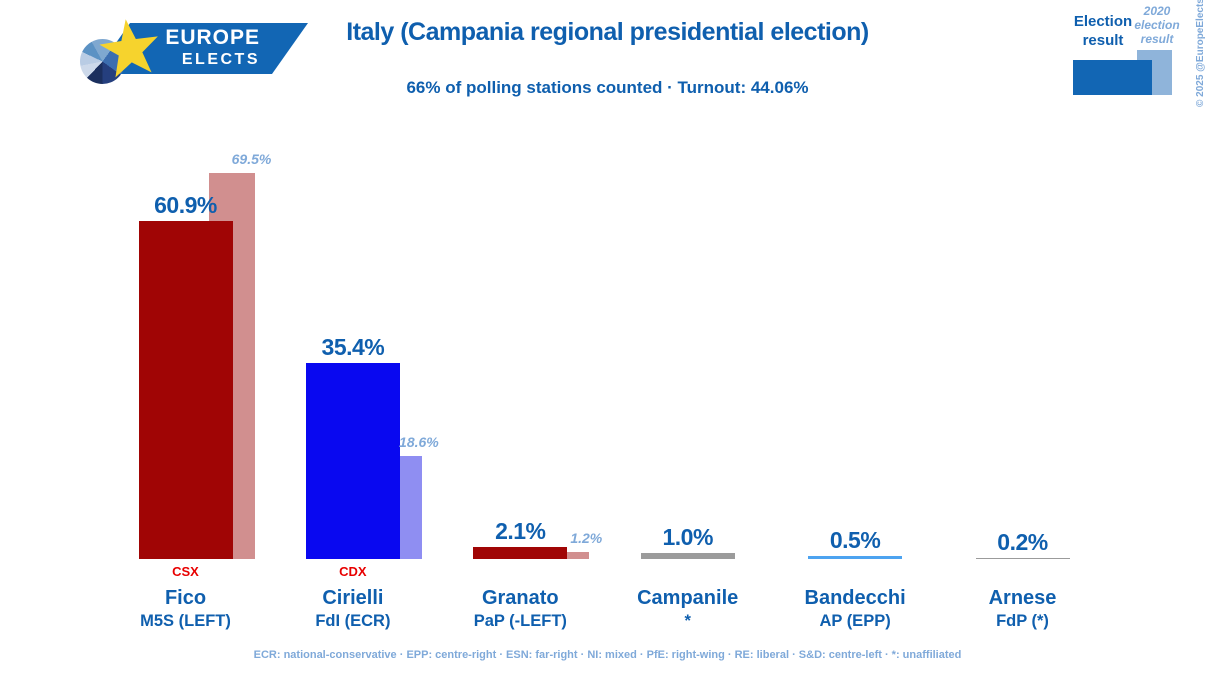 The width and height of the screenshot is (1215, 700). What do you see at coordinates (1022, 598) in the screenshot?
I see `candidate-name: Arnese` at bounding box center [1022, 598].